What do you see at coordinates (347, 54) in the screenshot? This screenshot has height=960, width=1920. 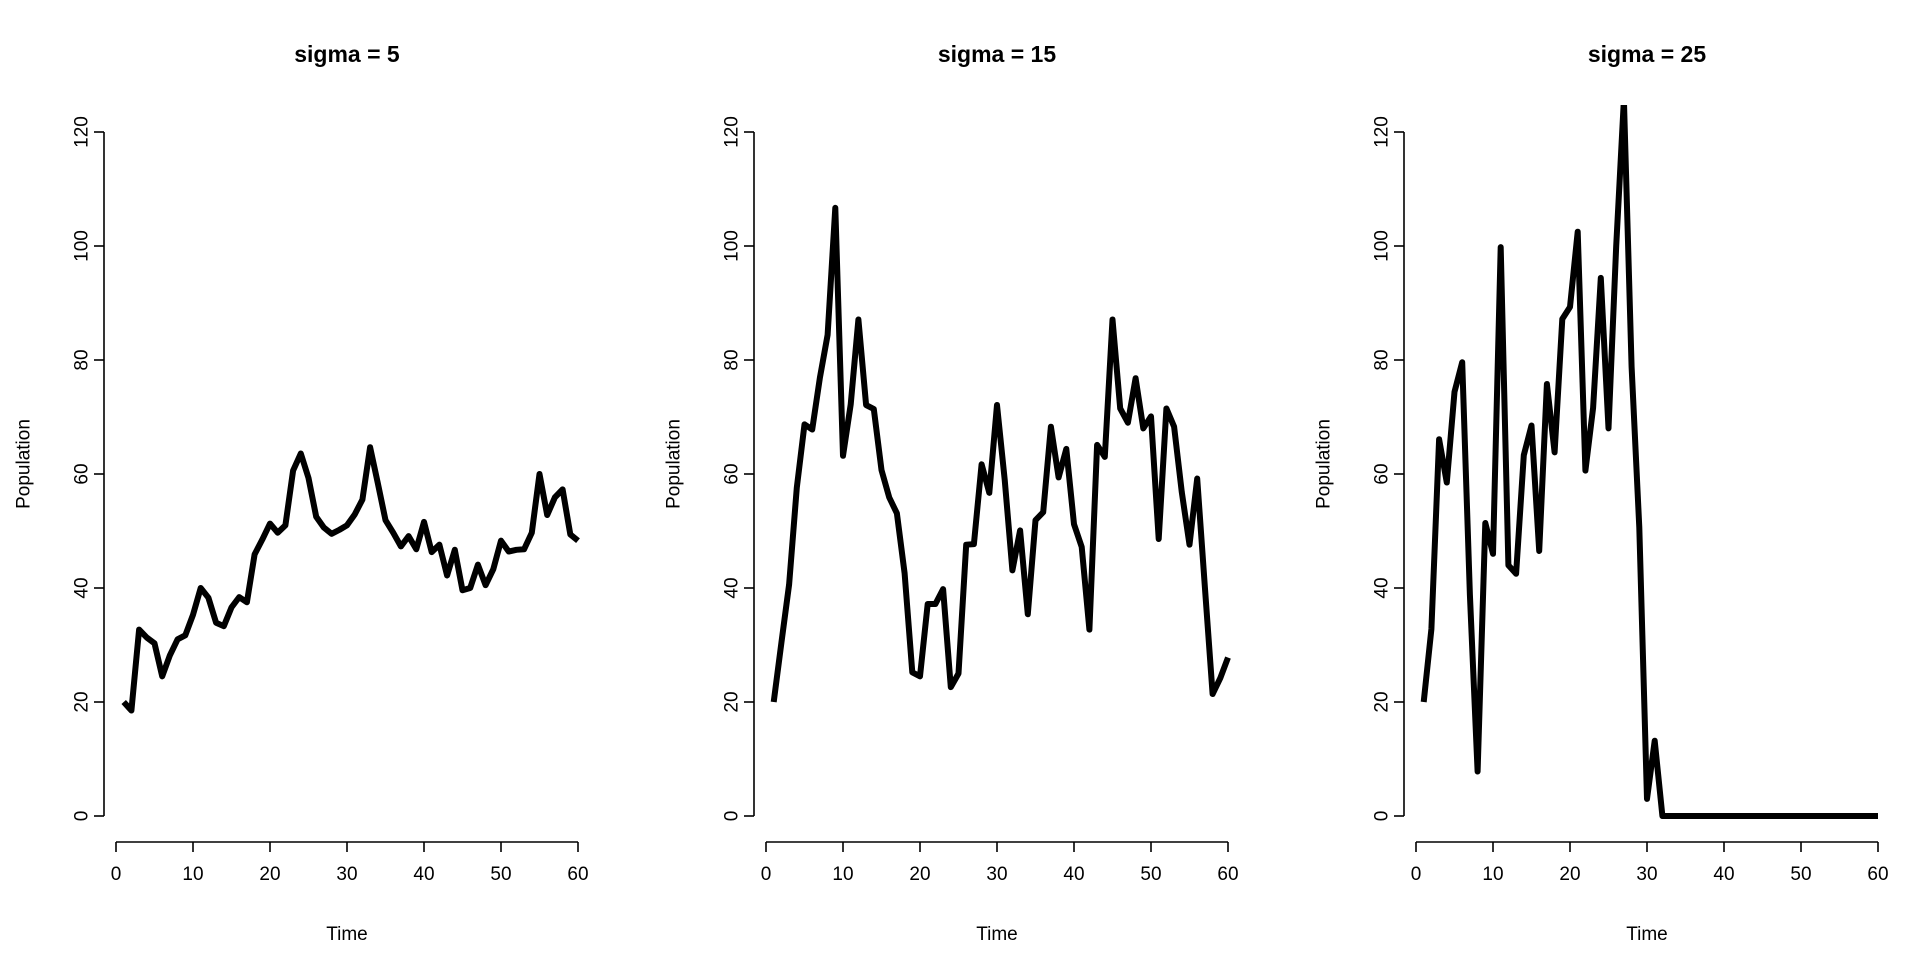 I see `chart-title: sigma = 5` at bounding box center [347, 54].